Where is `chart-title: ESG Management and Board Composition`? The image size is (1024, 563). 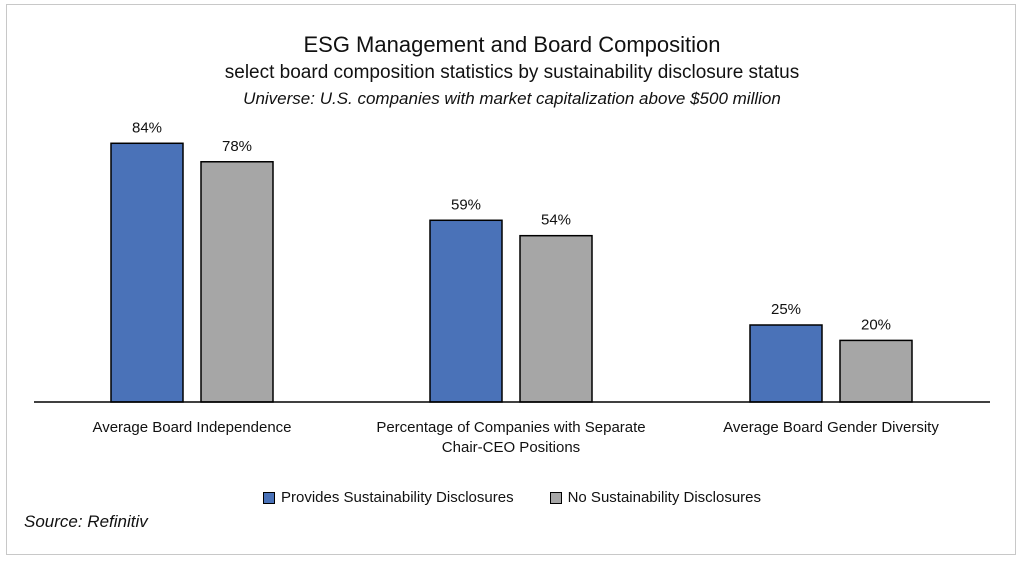
chart-title: ESG Management and Board Composition is located at coordinates (512, 44).